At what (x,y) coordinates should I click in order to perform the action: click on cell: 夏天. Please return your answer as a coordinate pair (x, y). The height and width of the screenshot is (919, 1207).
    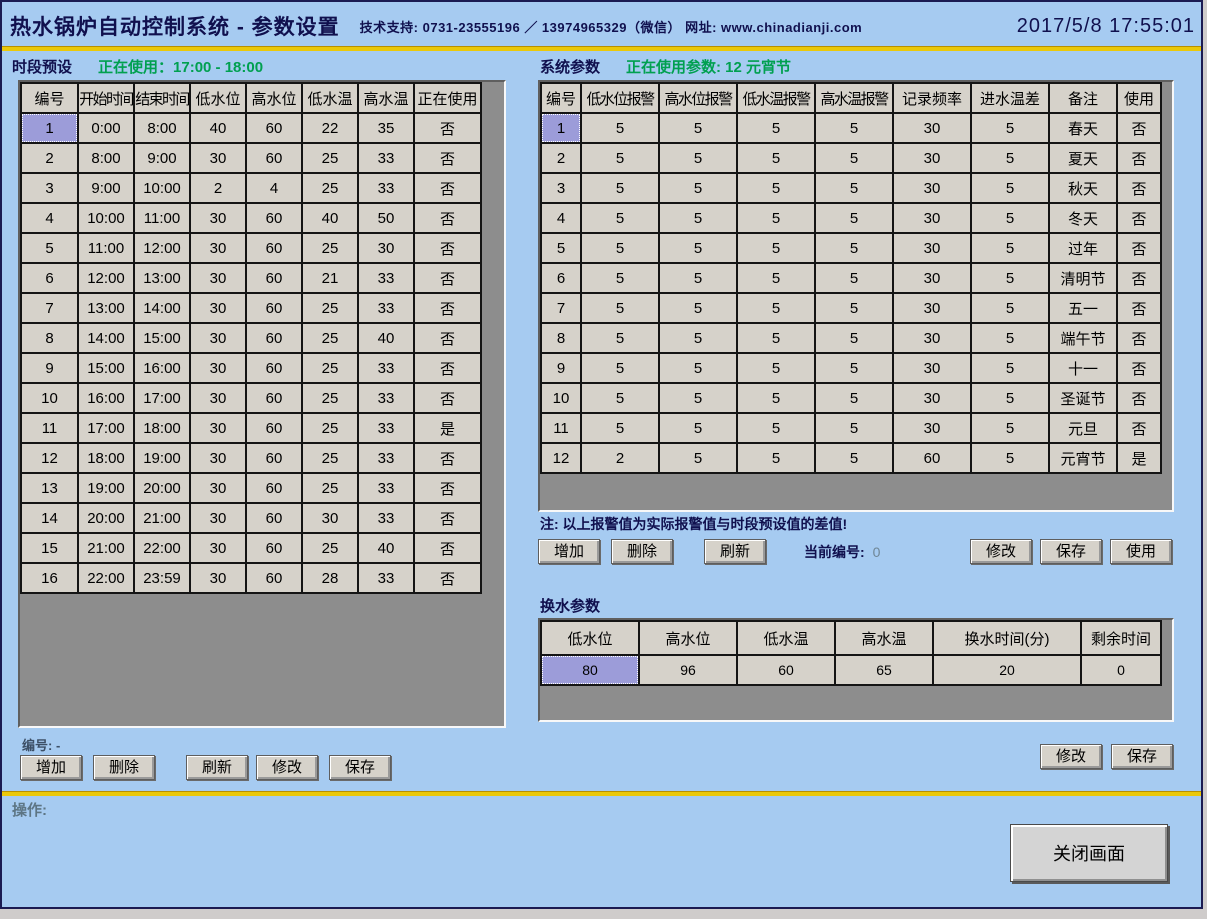
    Looking at the image, I should click on (1083, 158).